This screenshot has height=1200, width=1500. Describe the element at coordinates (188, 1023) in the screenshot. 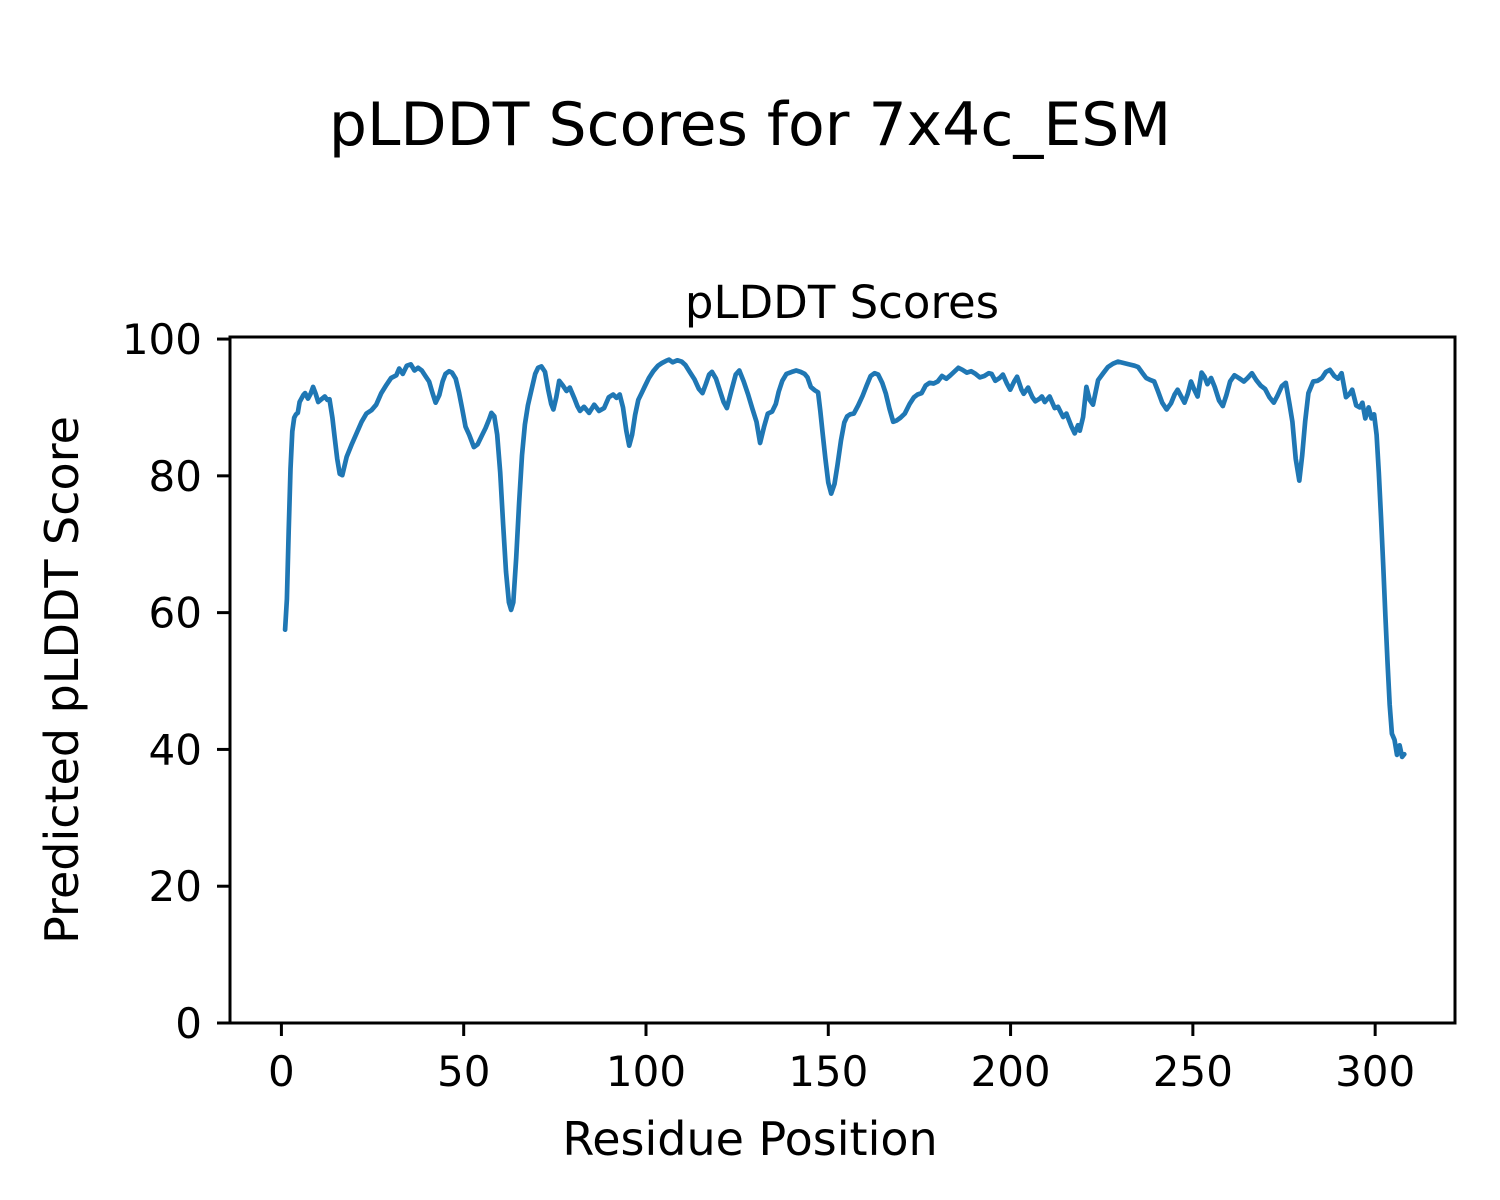

I see `y-tick-label: 0` at that location.